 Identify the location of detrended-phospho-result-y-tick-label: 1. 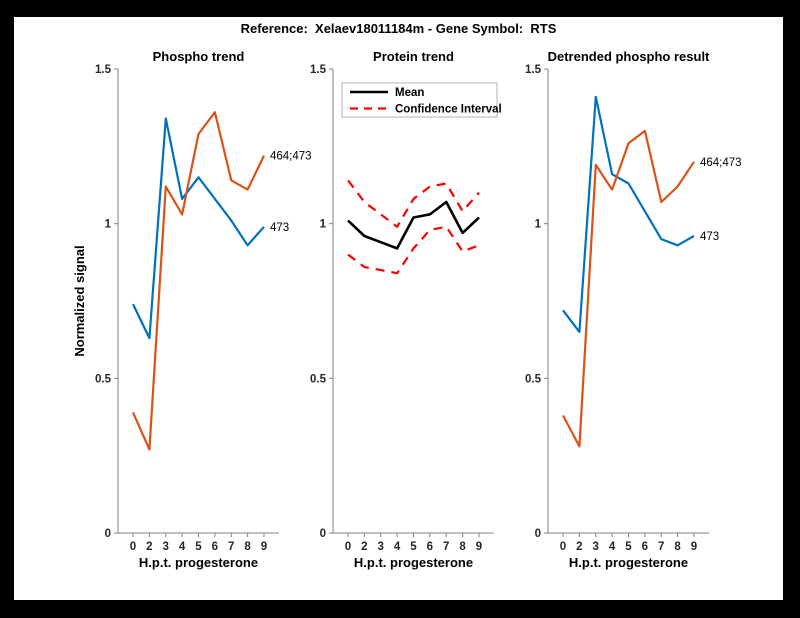
(538, 225).